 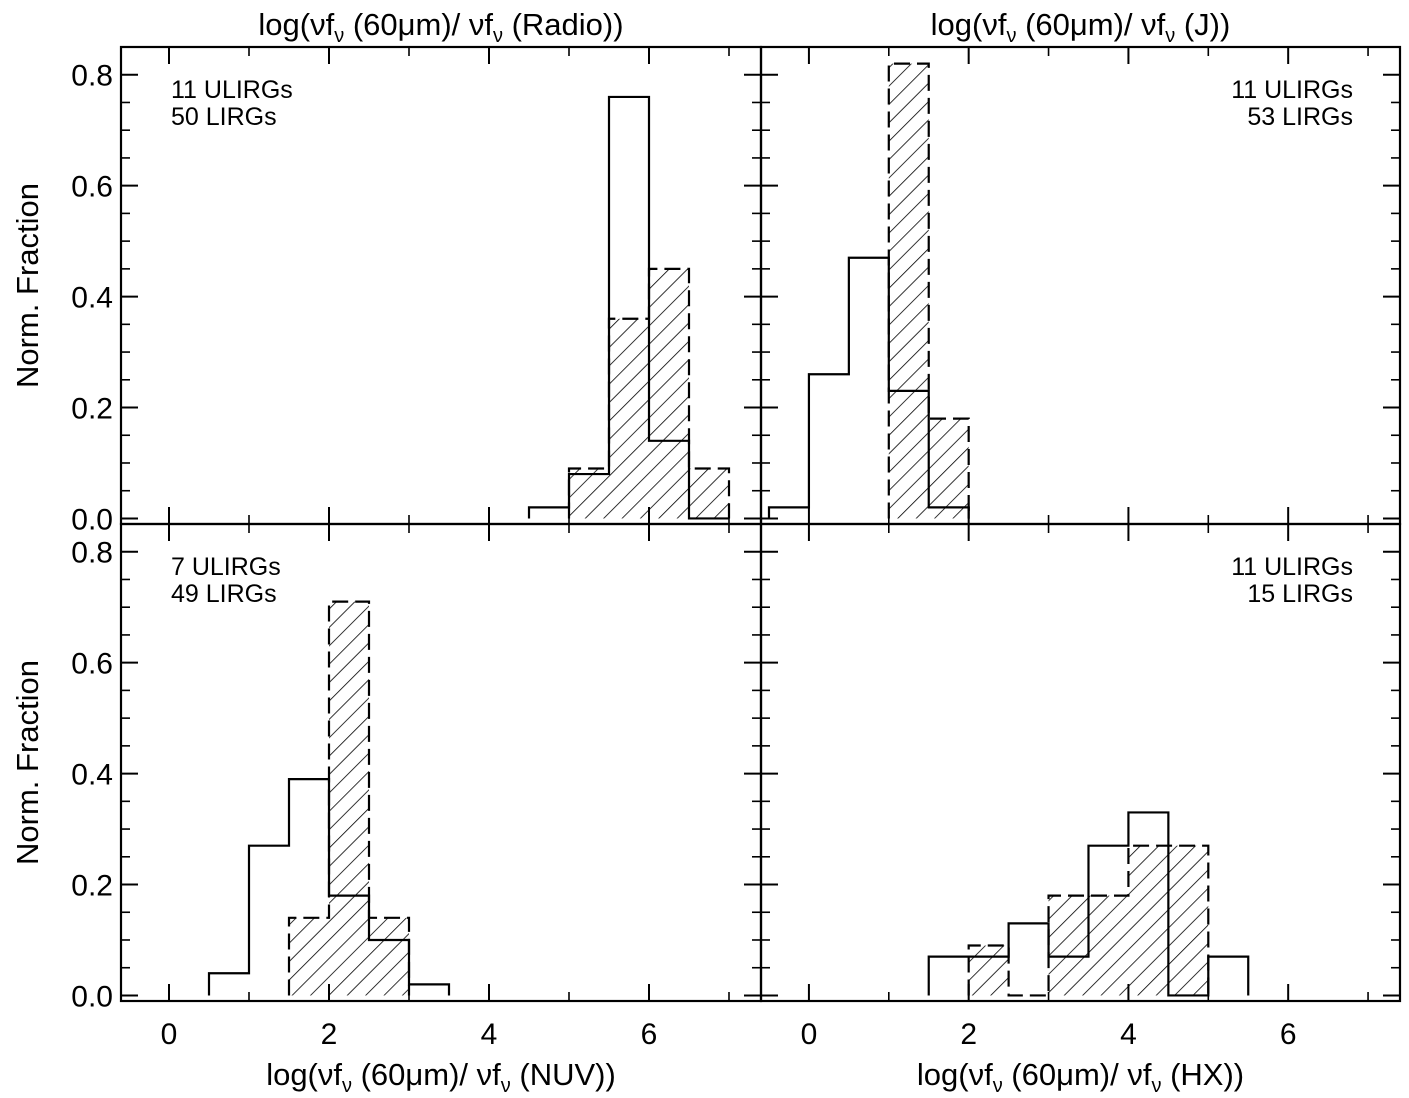 I want to click on sample-count-label: 53 LIRGs, so click(x=1300, y=117).